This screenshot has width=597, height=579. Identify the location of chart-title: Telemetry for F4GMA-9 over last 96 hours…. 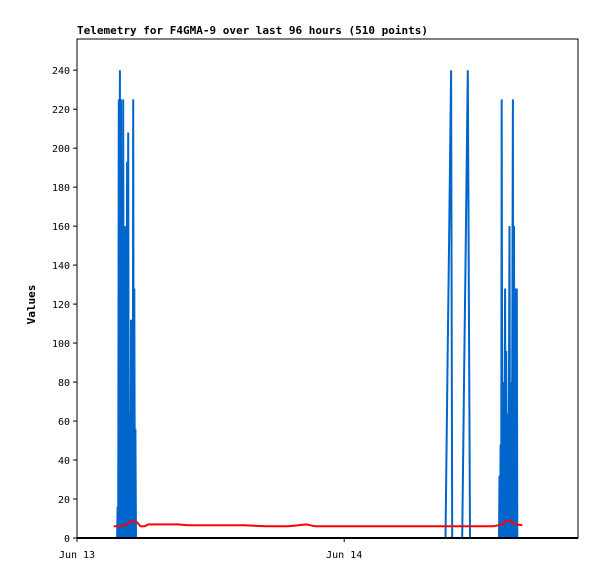
(252, 30).